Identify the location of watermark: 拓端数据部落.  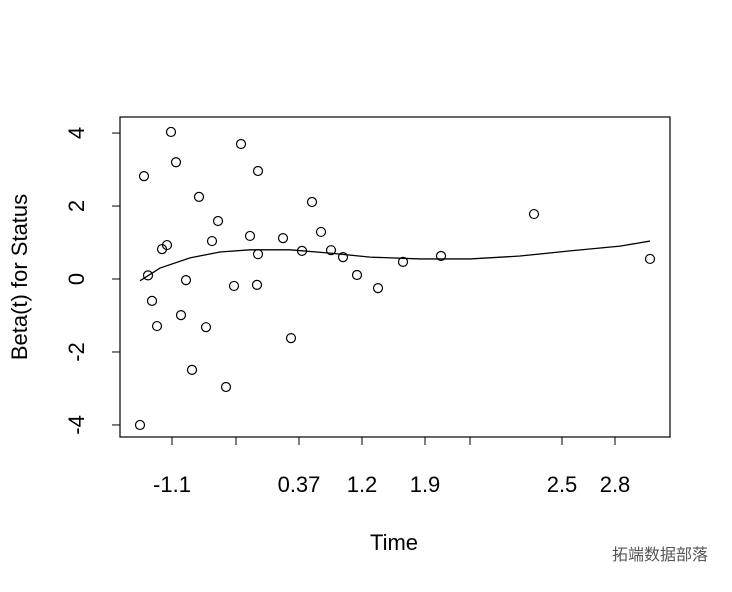
(660, 555).